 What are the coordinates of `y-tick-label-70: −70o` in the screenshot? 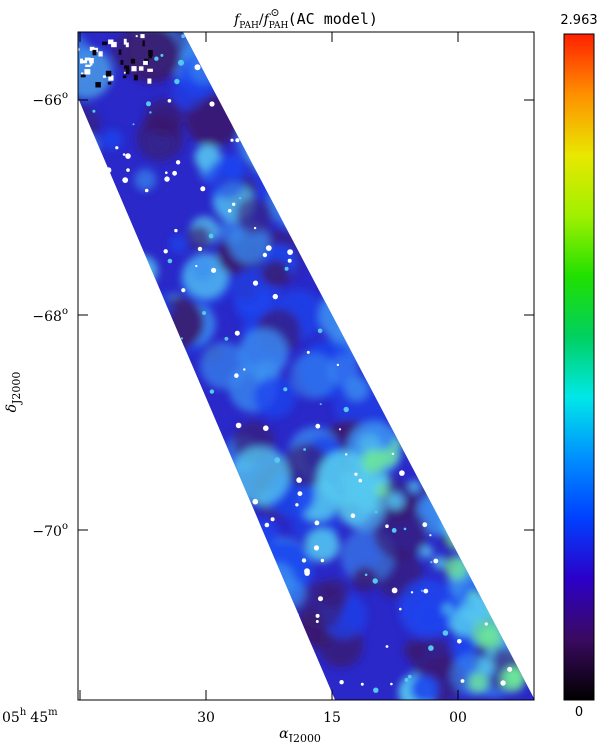 It's located at (50, 530).